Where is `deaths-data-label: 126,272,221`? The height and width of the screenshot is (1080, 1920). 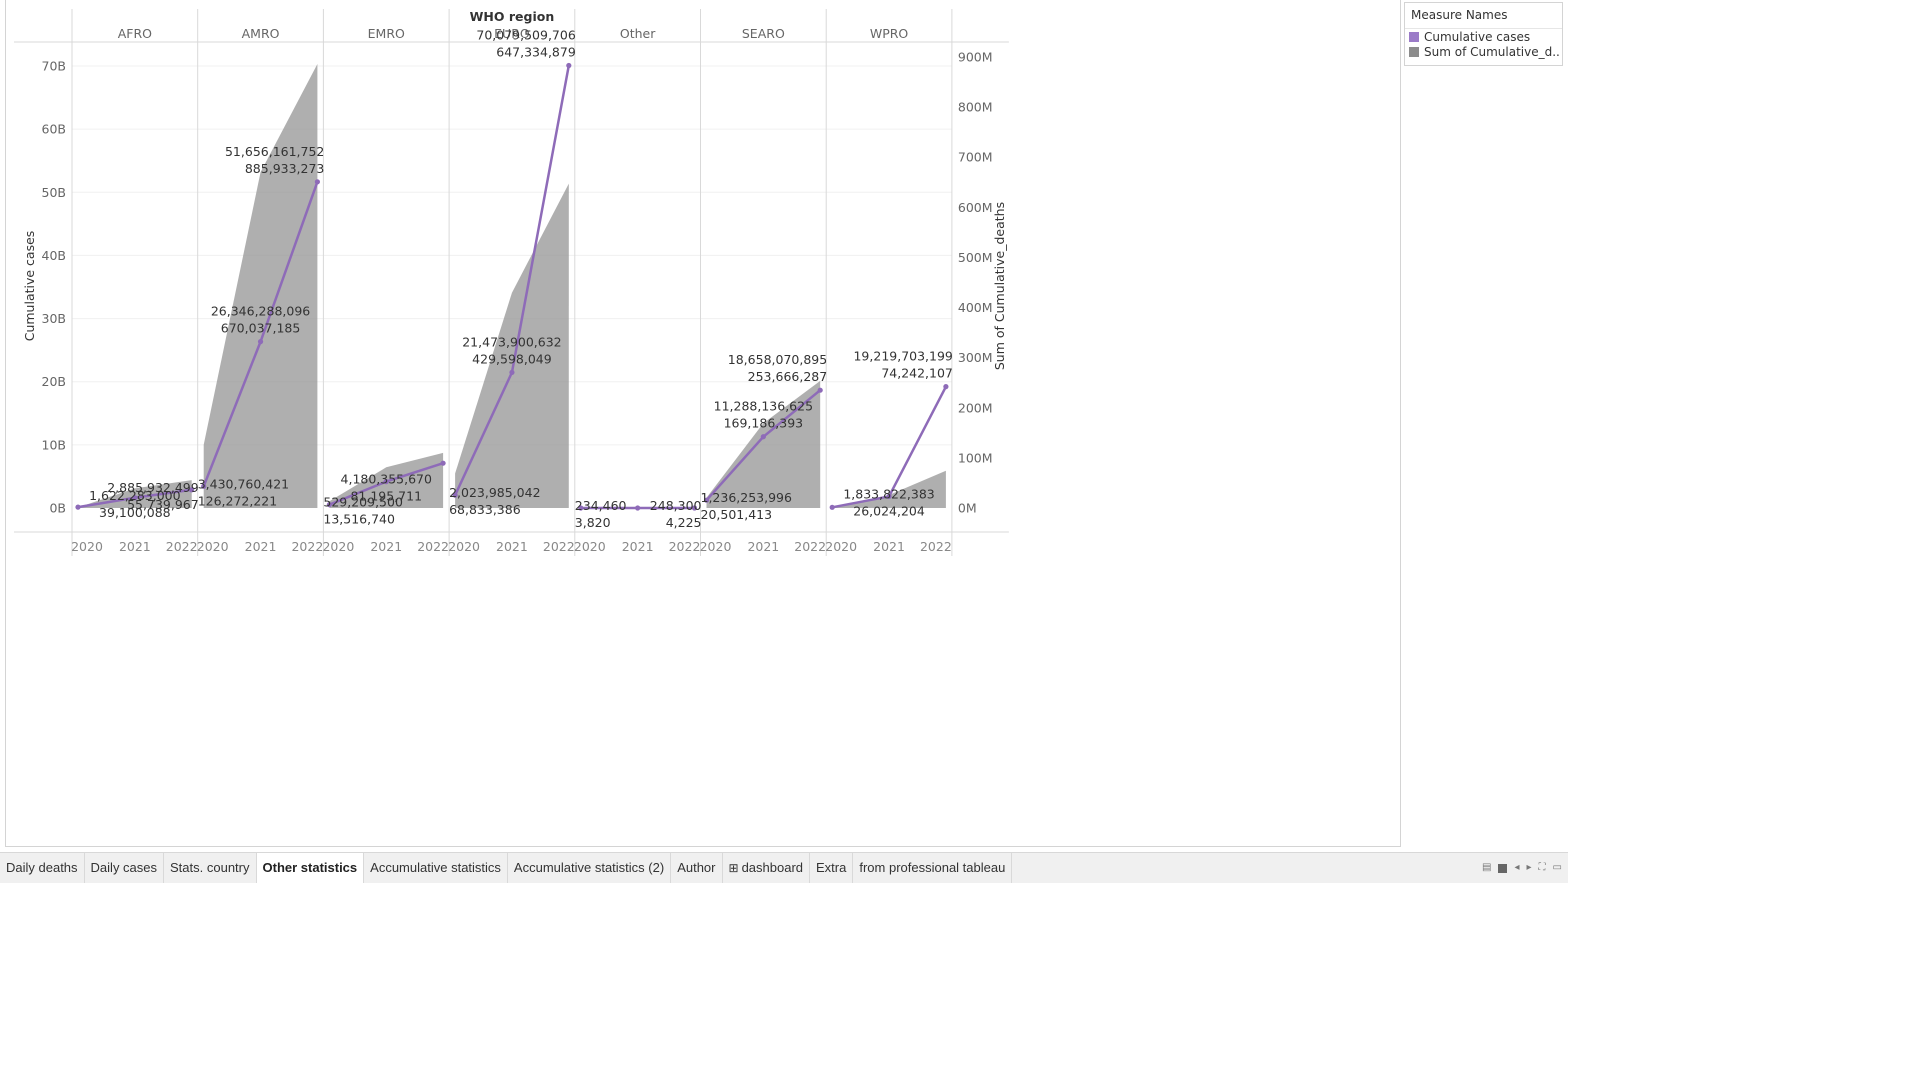 deaths-data-label: 126,272,221 is located at coordinates (238, 500).